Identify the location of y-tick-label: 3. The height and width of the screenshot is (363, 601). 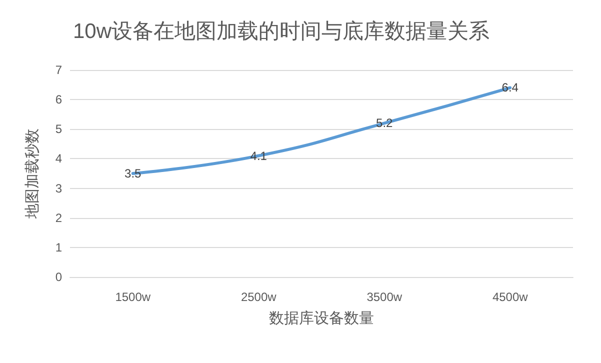
(58, 188).